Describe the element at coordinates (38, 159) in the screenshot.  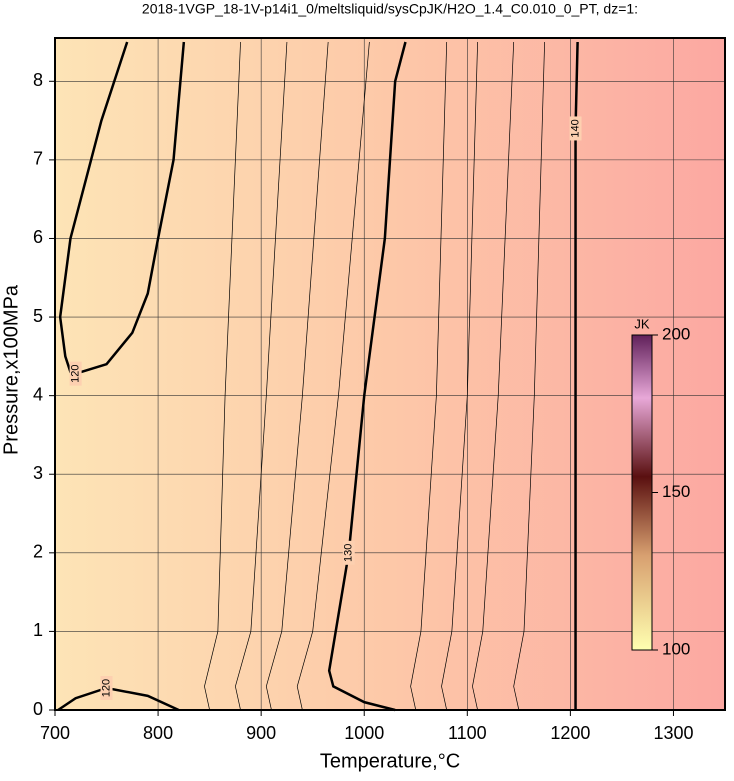
I see `y-tick-label: 7` at that location.